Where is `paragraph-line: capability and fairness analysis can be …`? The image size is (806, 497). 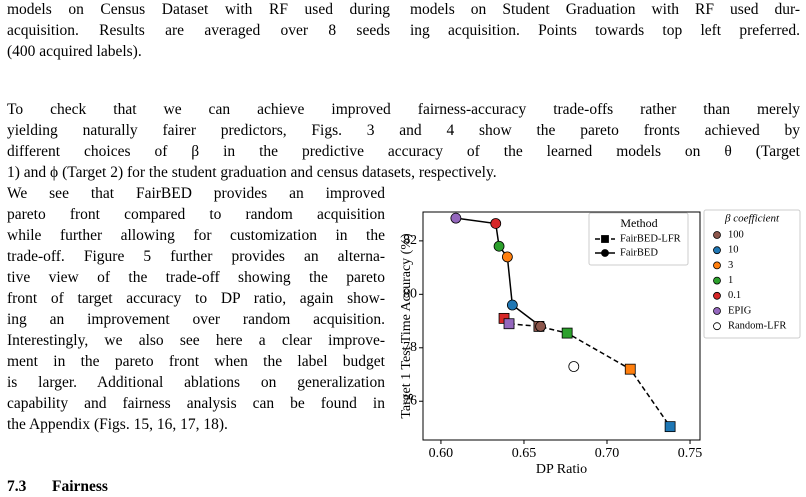 paragraph-line: capability and fairness analysis can be … is located at coordinates (196, 403).